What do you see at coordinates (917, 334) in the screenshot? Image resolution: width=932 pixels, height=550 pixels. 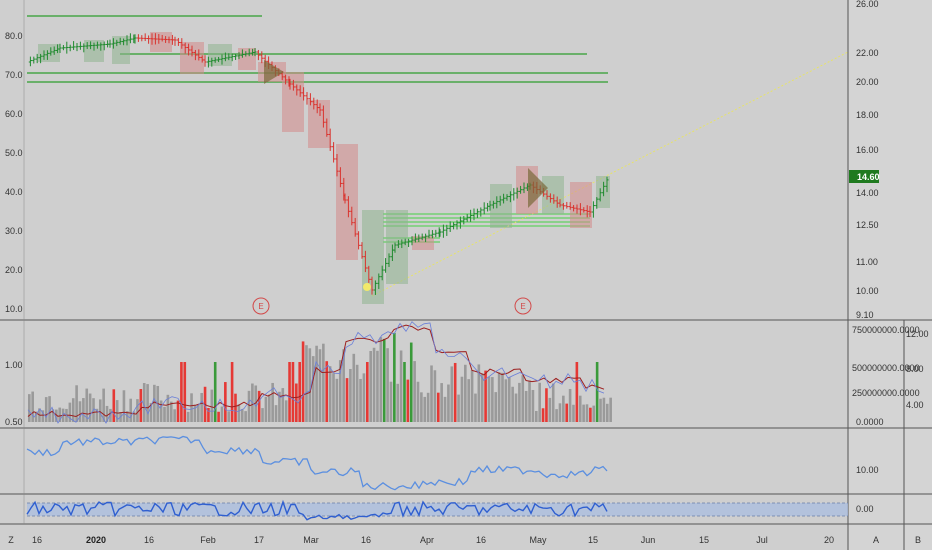 I see `far-right-axis-label: 12.00` at bounding box center [917, 334].